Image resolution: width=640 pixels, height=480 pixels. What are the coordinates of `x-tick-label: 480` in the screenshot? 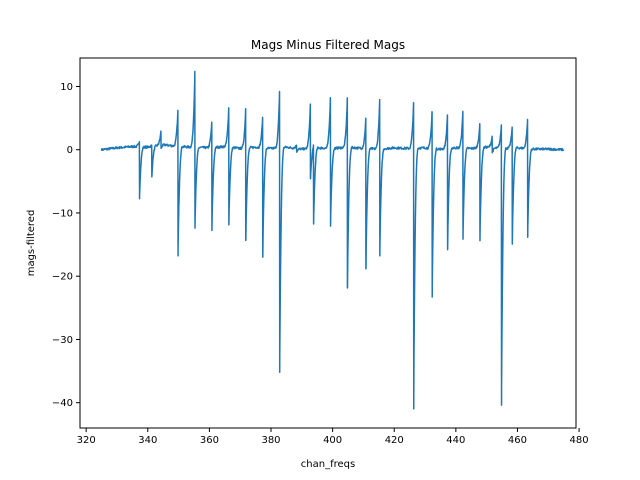 It's located at (579, 440).